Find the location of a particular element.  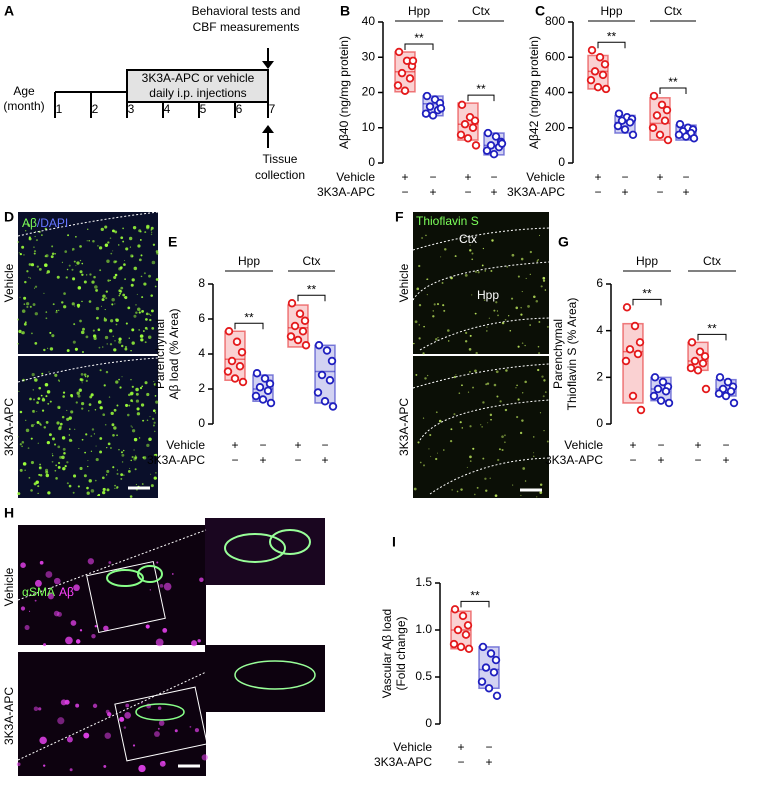

y-tick-label: 0 is located at coordinates (428, 723).